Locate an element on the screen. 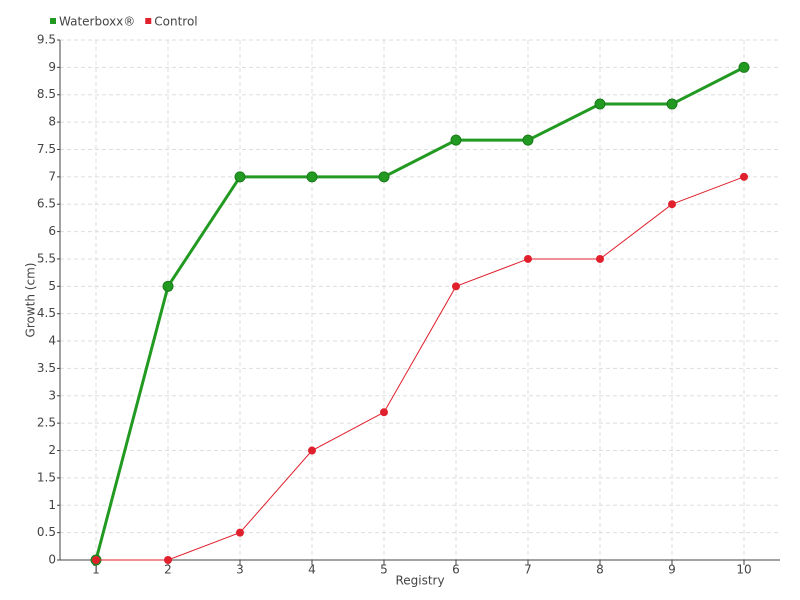 This screenshot has height=600, width=800. y-tick-label: 2 is located at coordinates (52, 450).